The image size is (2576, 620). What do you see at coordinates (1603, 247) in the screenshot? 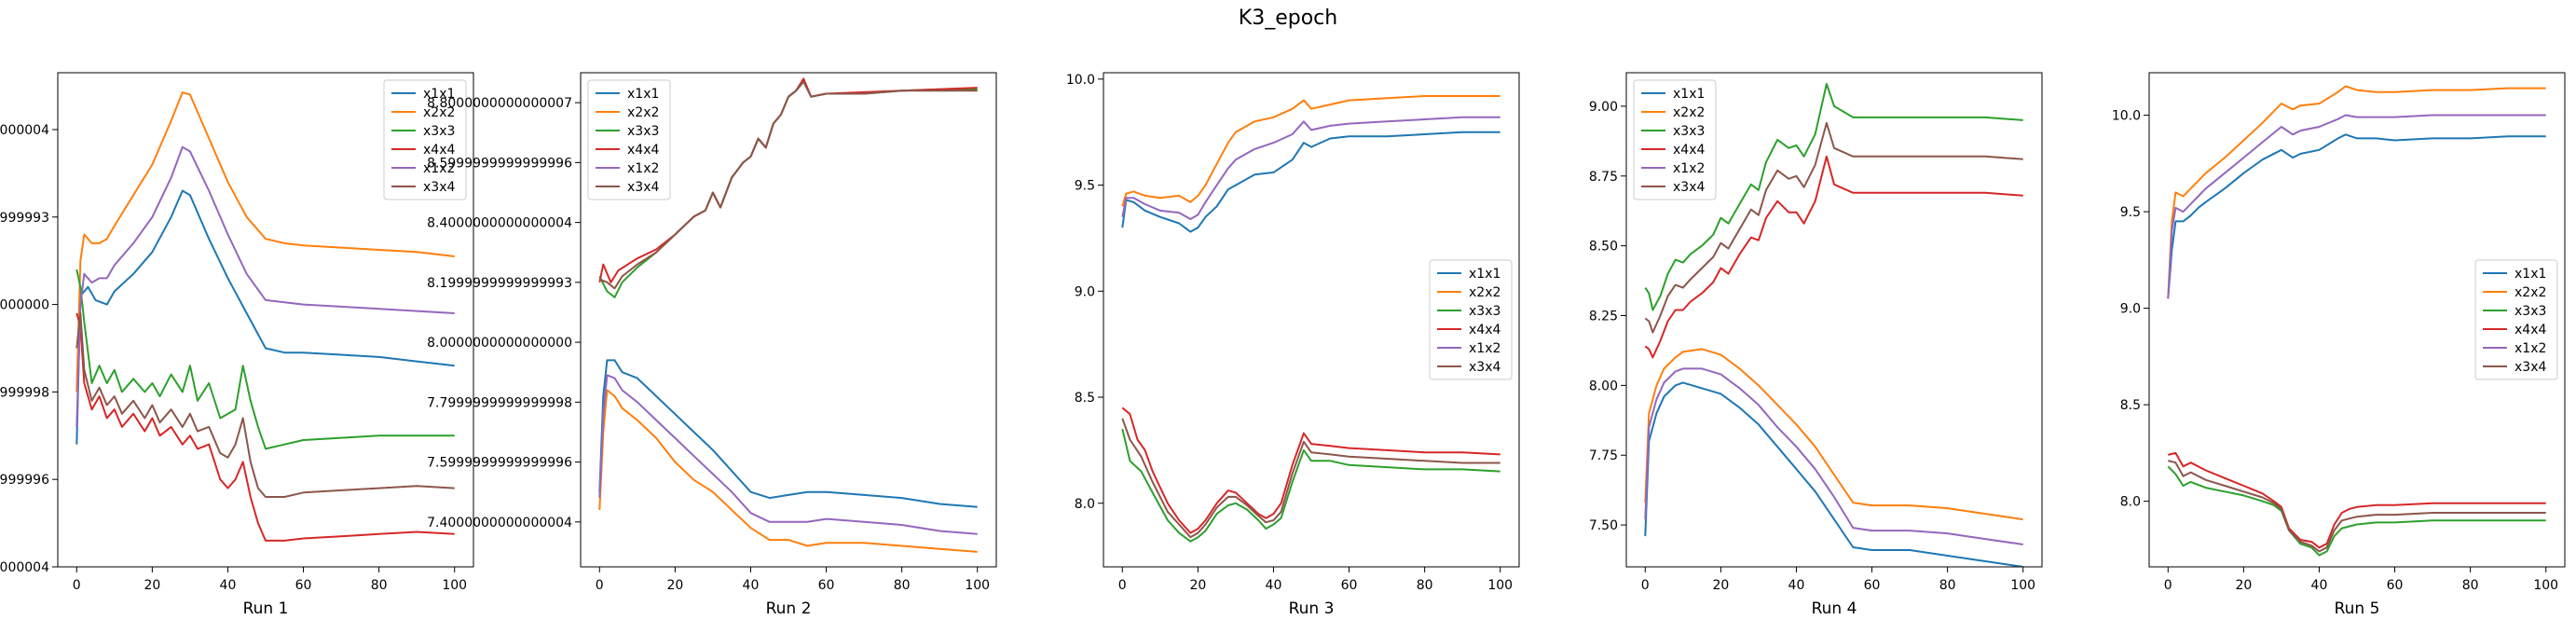
I see `y-tick-label: 8.50` at bounding box center [1603, 247].